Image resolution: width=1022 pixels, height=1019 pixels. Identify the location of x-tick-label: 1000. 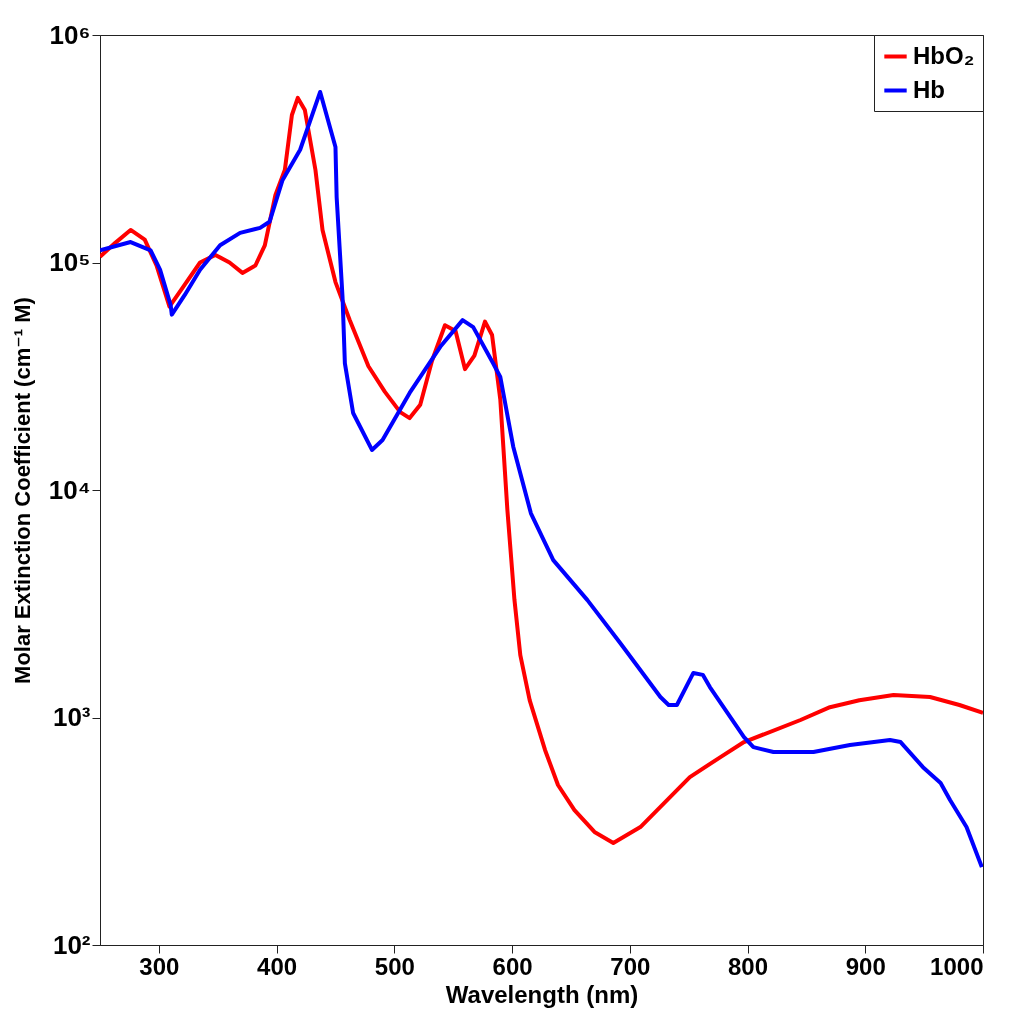
(957, 966).